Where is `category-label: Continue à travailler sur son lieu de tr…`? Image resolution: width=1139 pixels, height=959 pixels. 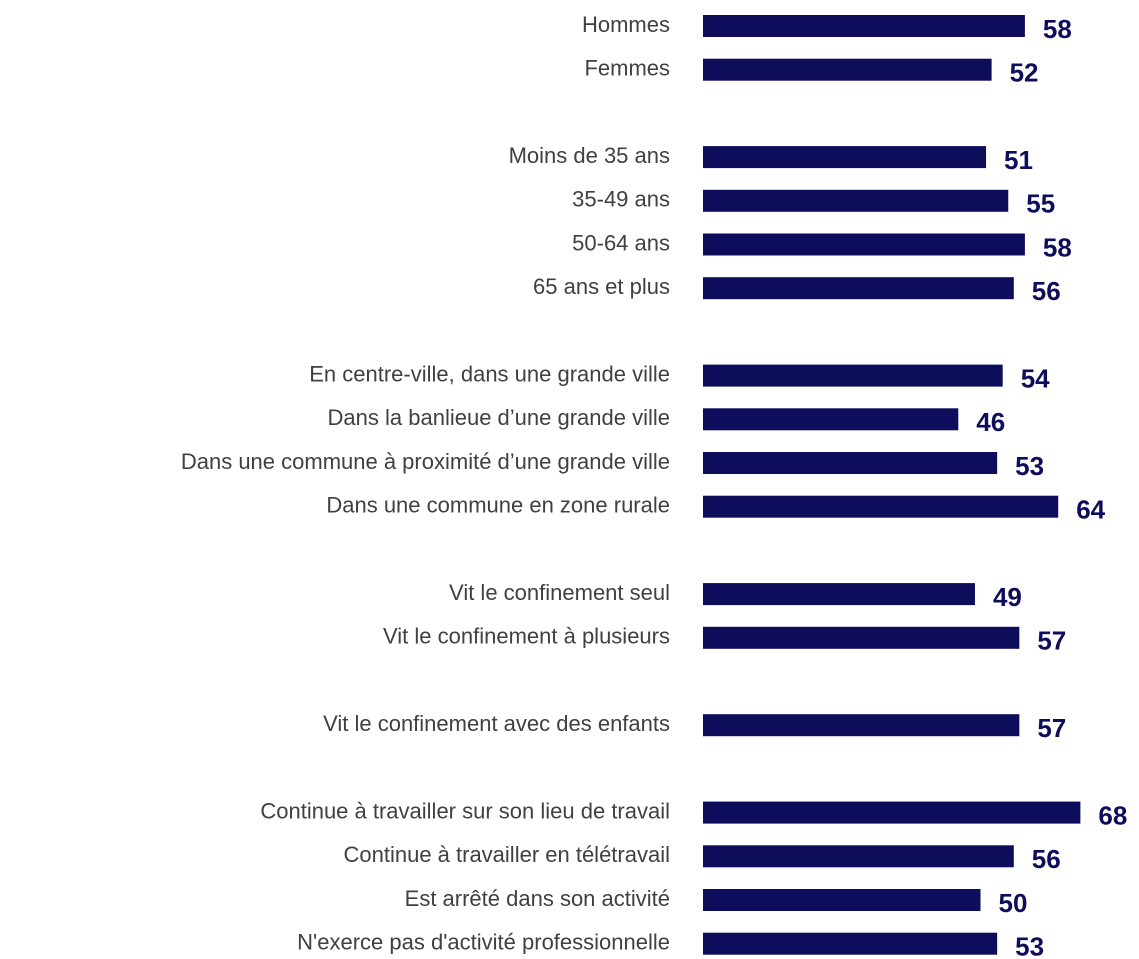 category-label: Continue à travailler sur son lieu de tr… is located at coordinates (465, 810).